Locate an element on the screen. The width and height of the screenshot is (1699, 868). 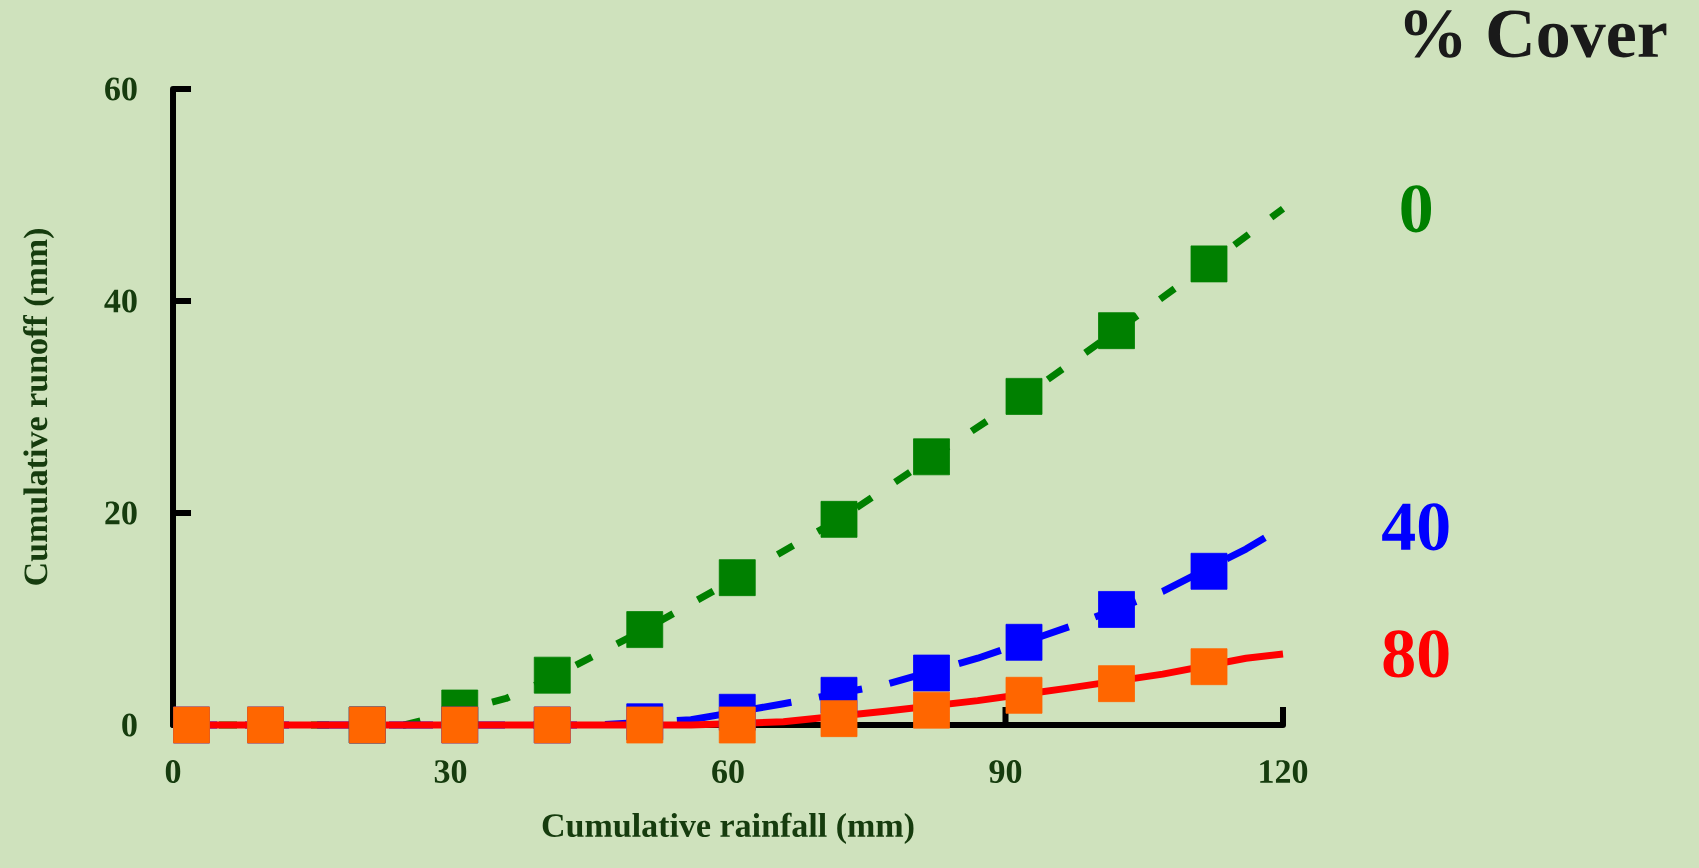
y-axis-title: Cumulative runoff (mm) is located at coordinates (39, 407).